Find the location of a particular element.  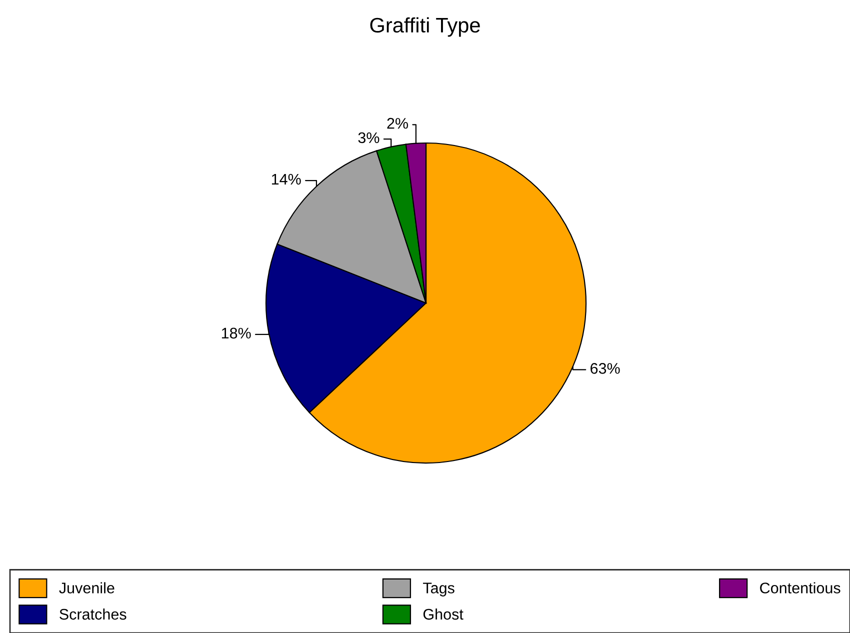

legend-label: Contentious is located at coordinates (800, 588).